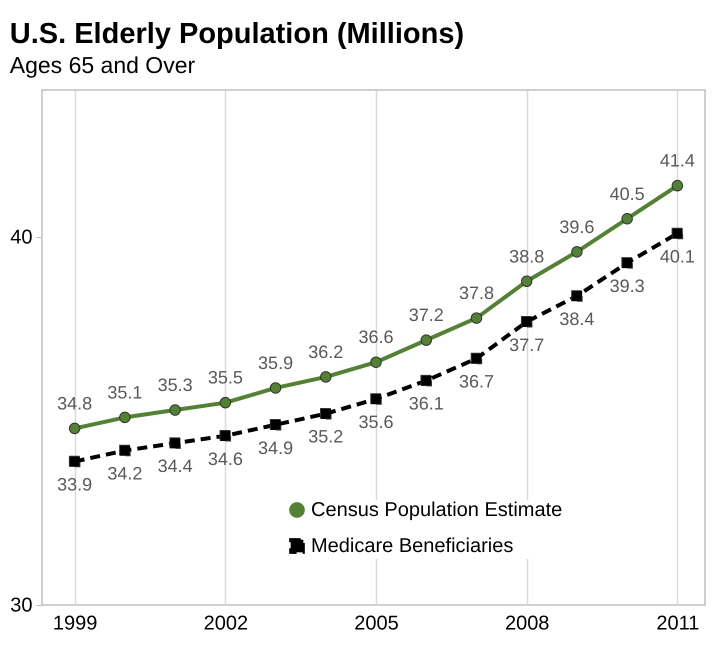 The width and height of the screenshot is (717, 666). What do you see at coordinates (237, 34) in the screenshot?
I see `chart-title: U.S. Elderly Population (Millions)` at bounding box center [237, 34].